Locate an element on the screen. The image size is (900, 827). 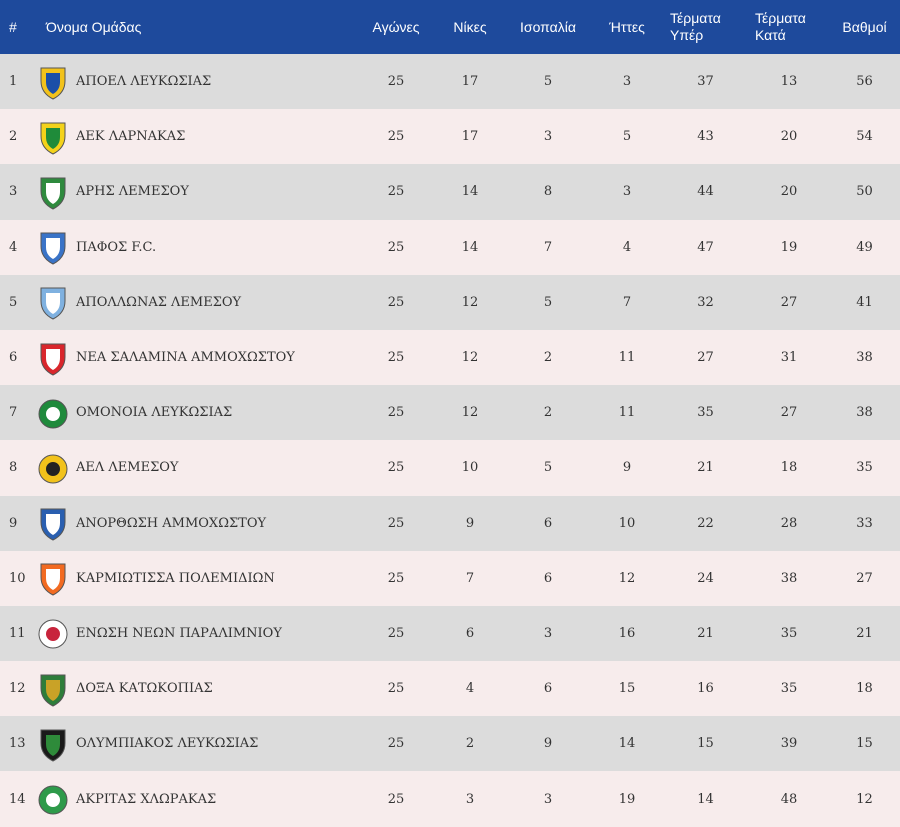
team-name: ΕΝΩΣΗ ΝΕΩΝ ΠΑΡΑΛΙΜΝΙΟΥ is located at coordinates (179, 633).